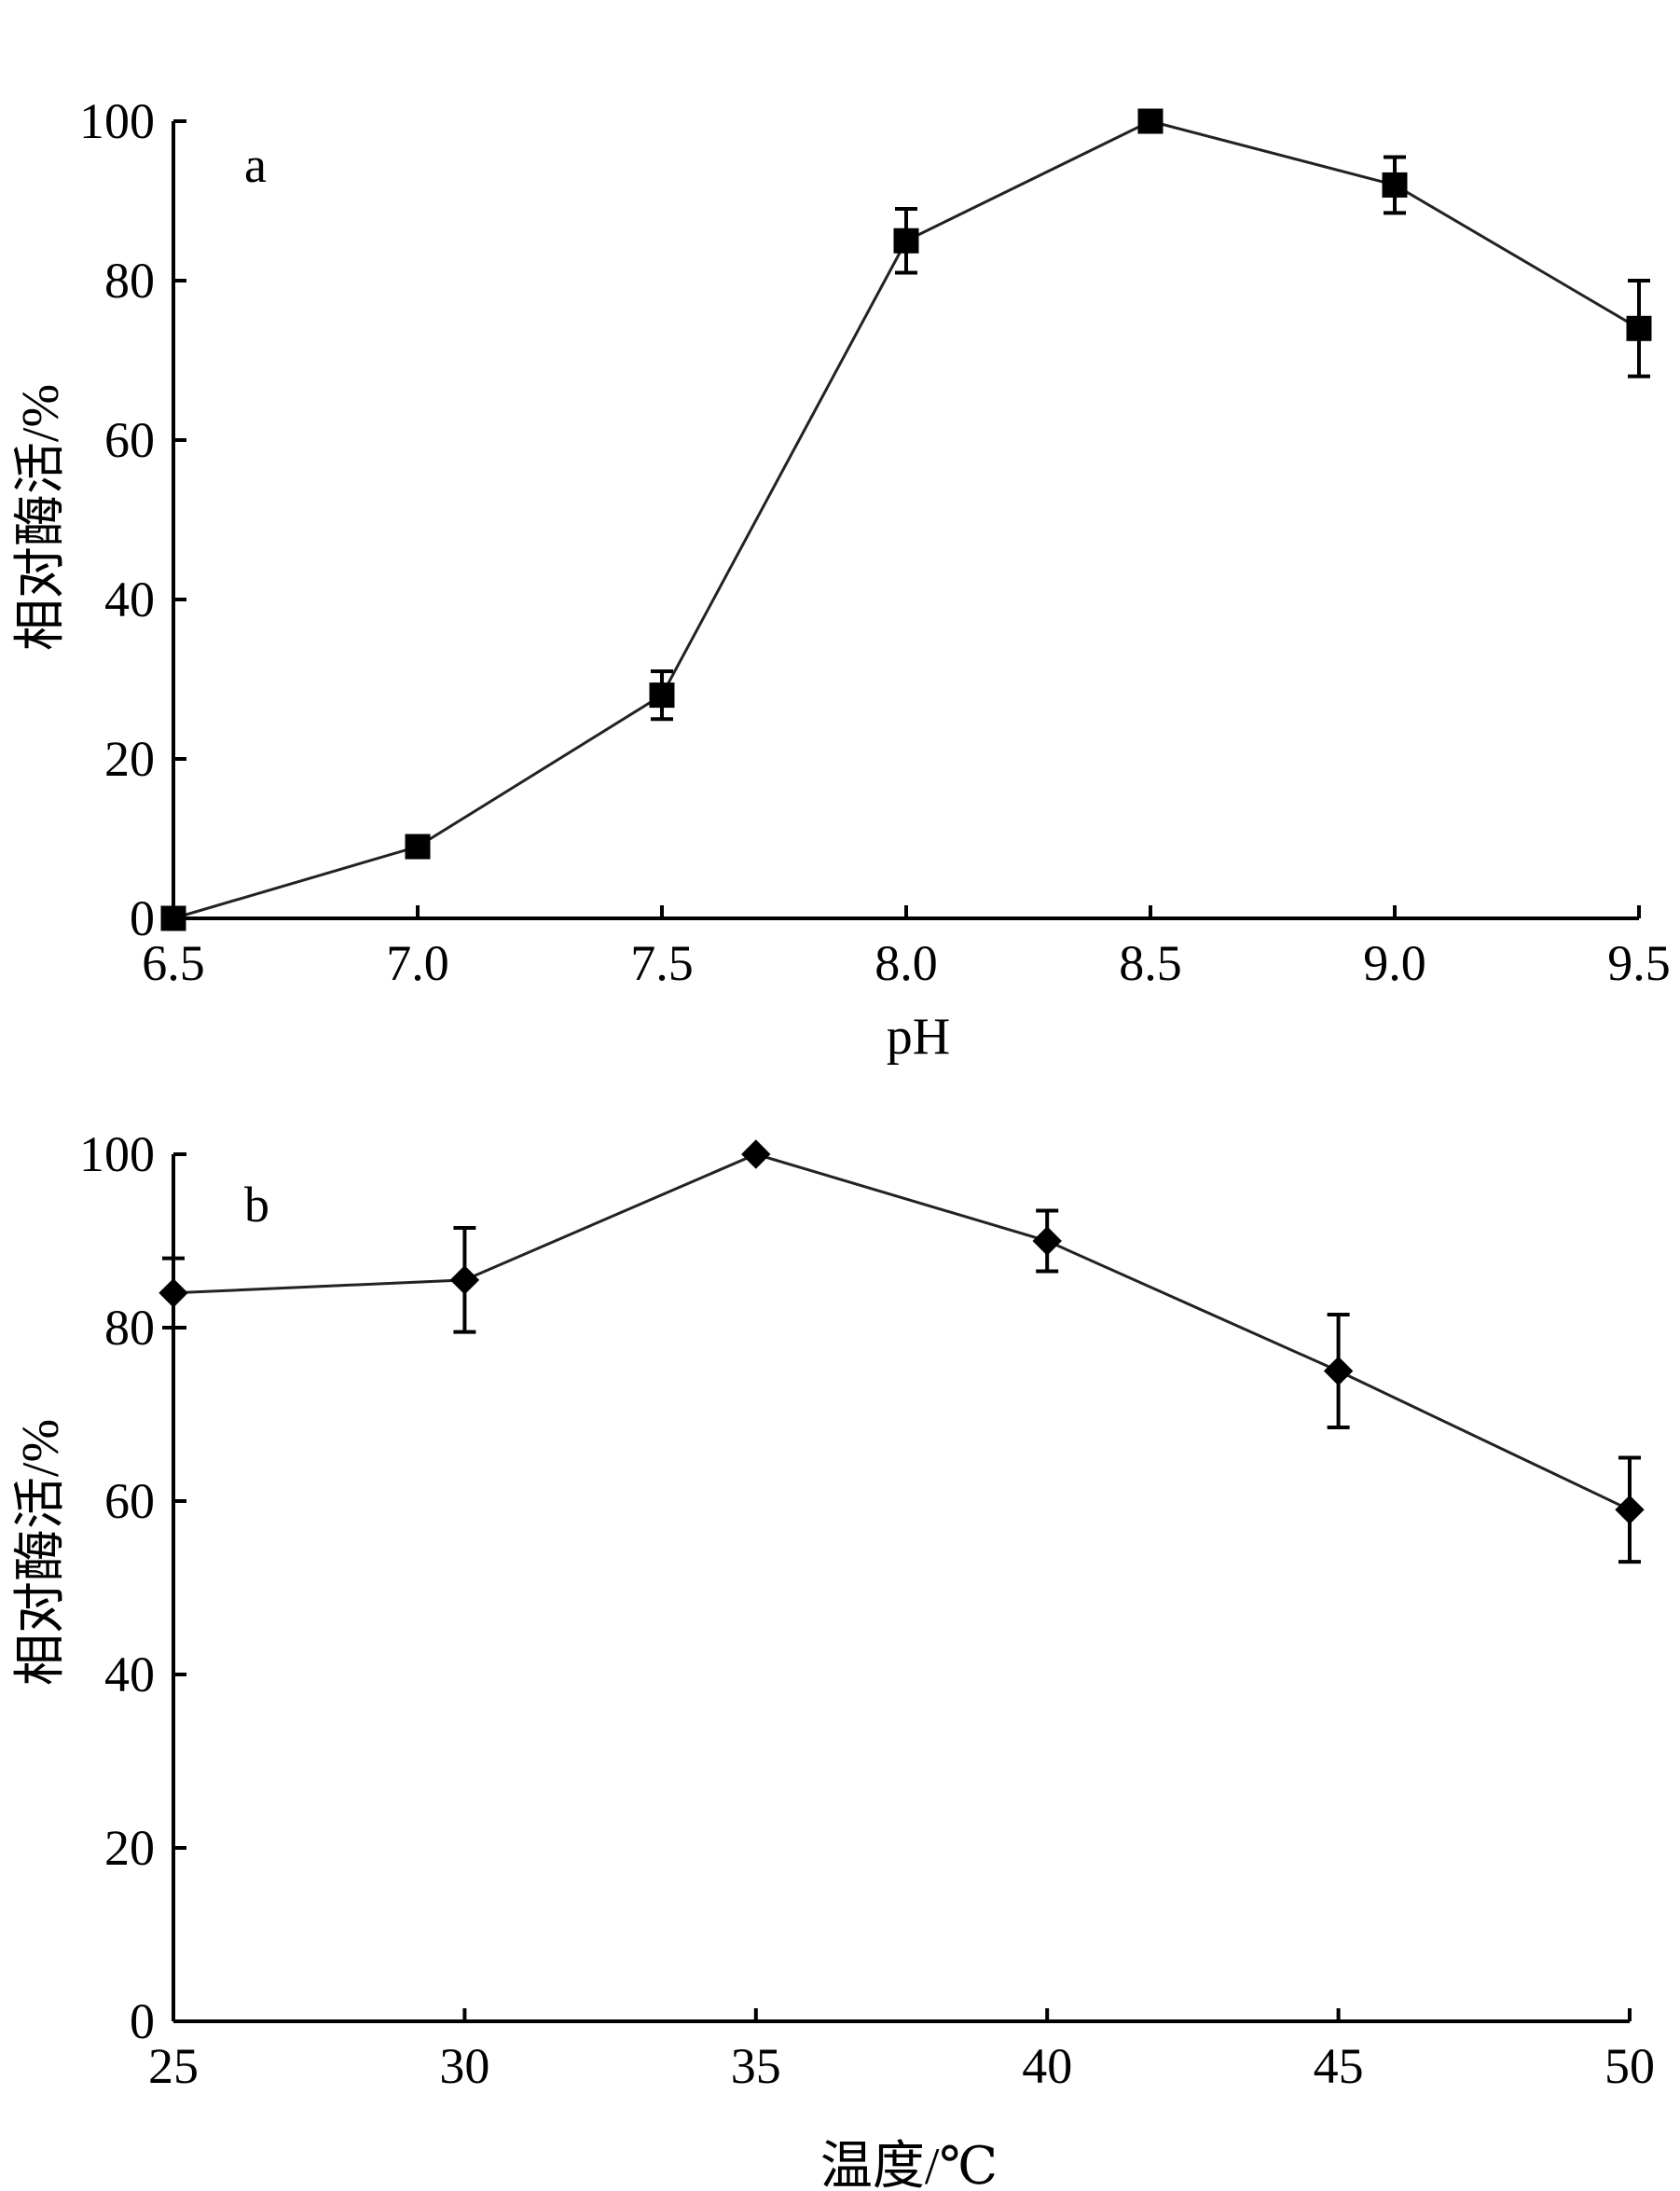  I want to click on x-tick-label-b: 30, so click(464, 2066).